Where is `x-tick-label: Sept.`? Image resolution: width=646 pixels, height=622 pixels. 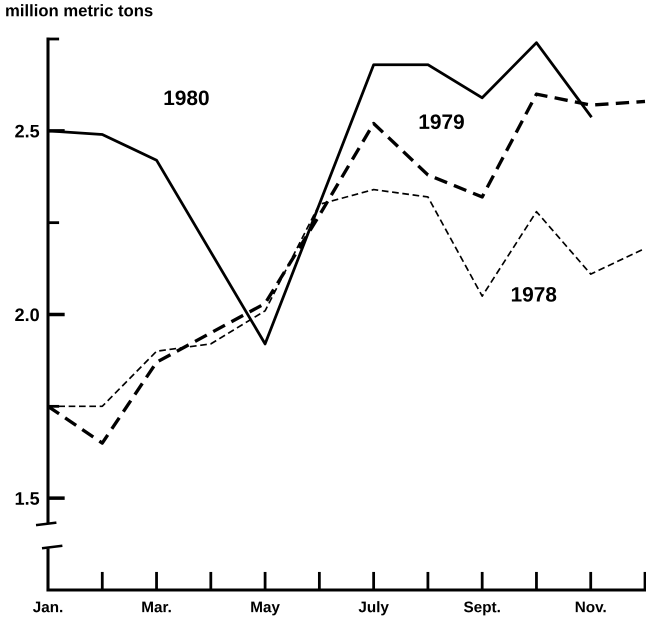
x-tick-label: Sept. is located at coordinates (482, 609).